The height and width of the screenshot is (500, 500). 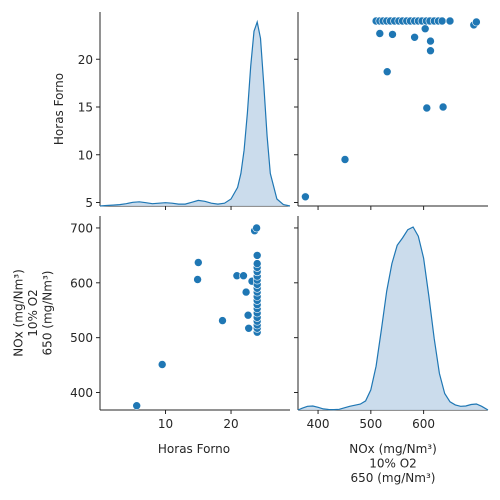 What do you see at coordinates (318, 424) in the screenshot?
I see `xtick-nox-400-label: 400` at bounding box center [318, 424].